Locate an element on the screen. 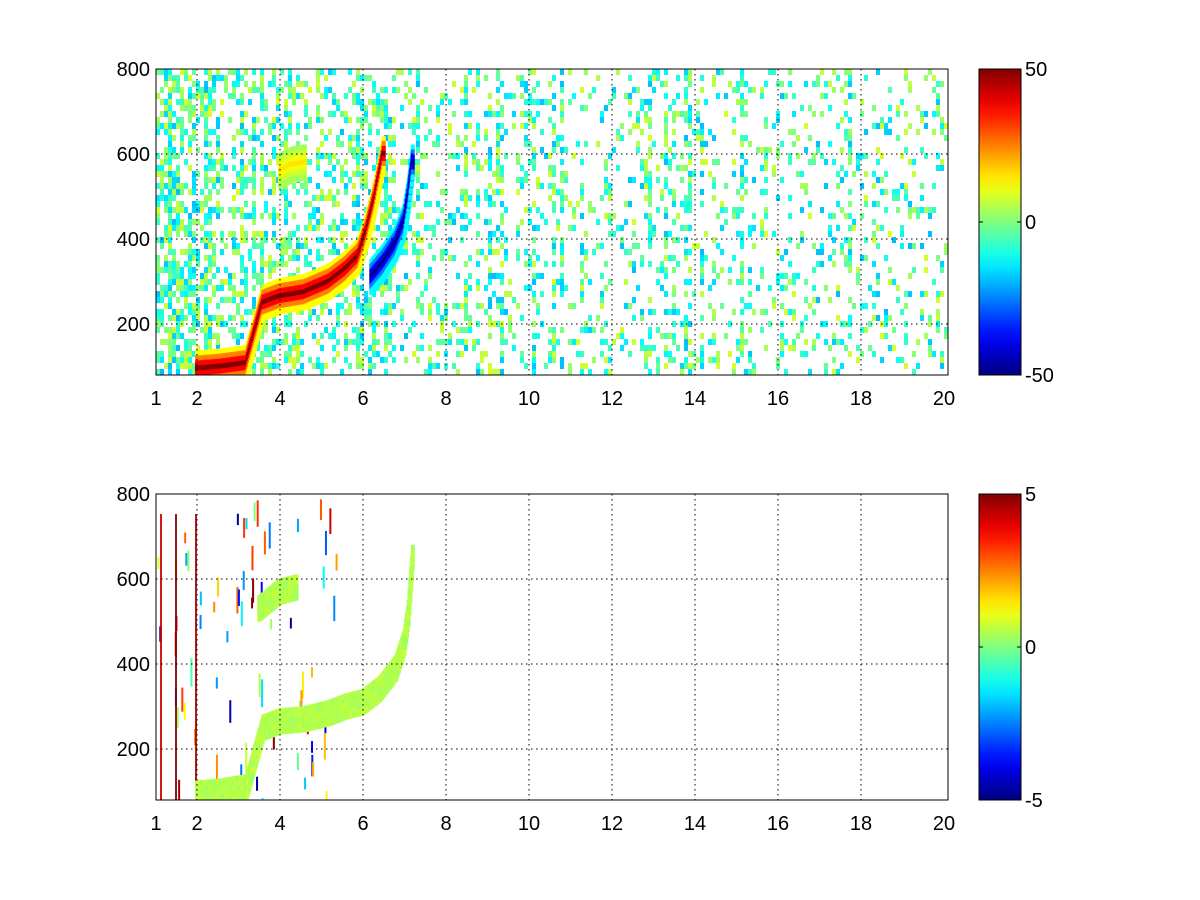  colorbar-tick-label: -5 is located at coordinates (1034, 801).